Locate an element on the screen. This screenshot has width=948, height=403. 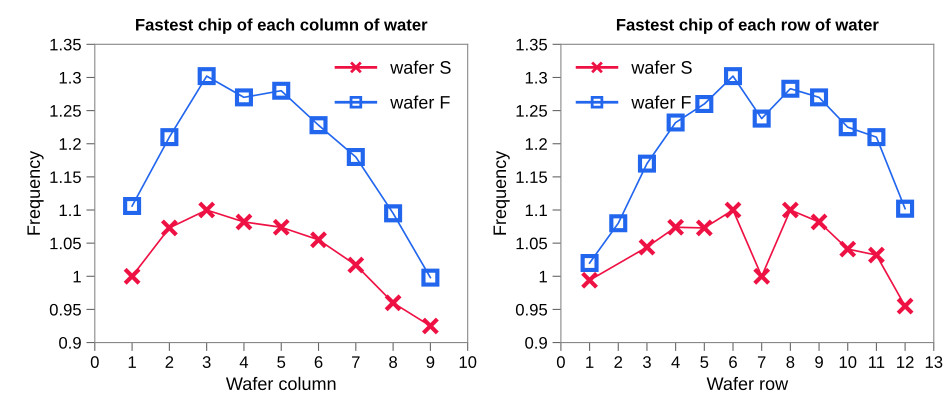
x-tick-label: 12 is located at coordinates (905, 362).